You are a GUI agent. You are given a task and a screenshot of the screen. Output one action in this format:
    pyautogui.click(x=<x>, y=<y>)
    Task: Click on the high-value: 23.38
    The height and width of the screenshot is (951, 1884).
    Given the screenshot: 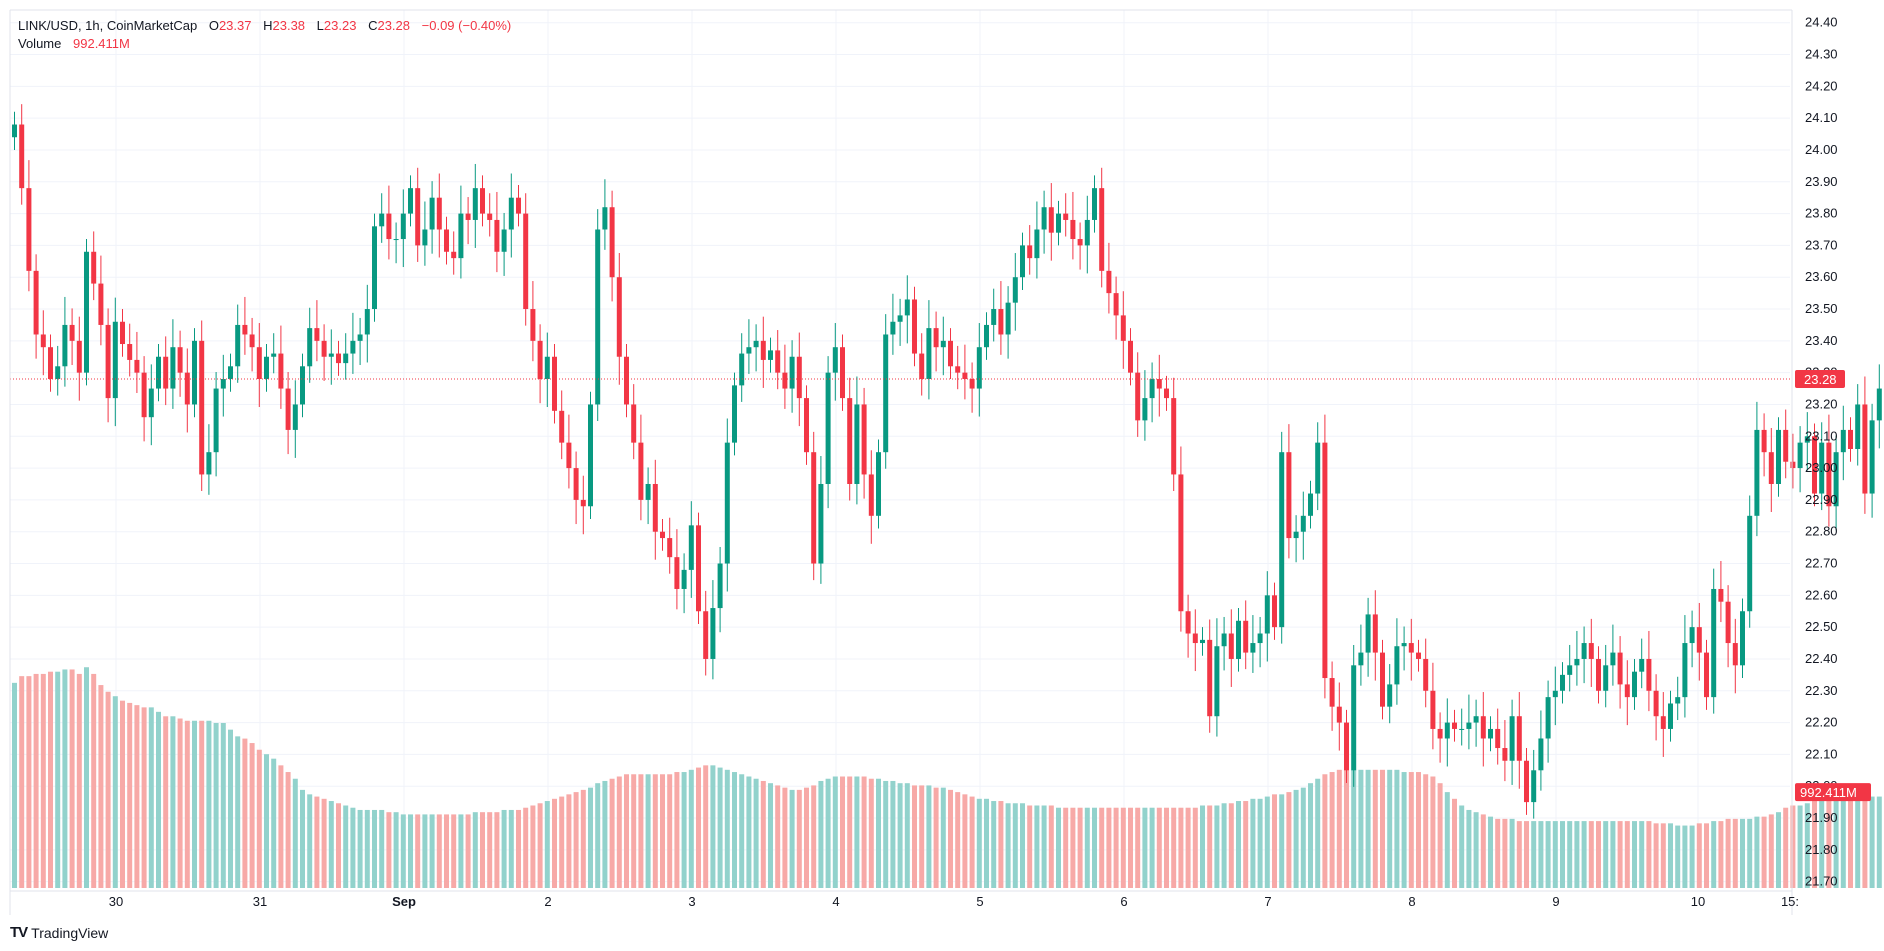 What is the action you would take?
    pyautogui.click(x=289, y=25)
    